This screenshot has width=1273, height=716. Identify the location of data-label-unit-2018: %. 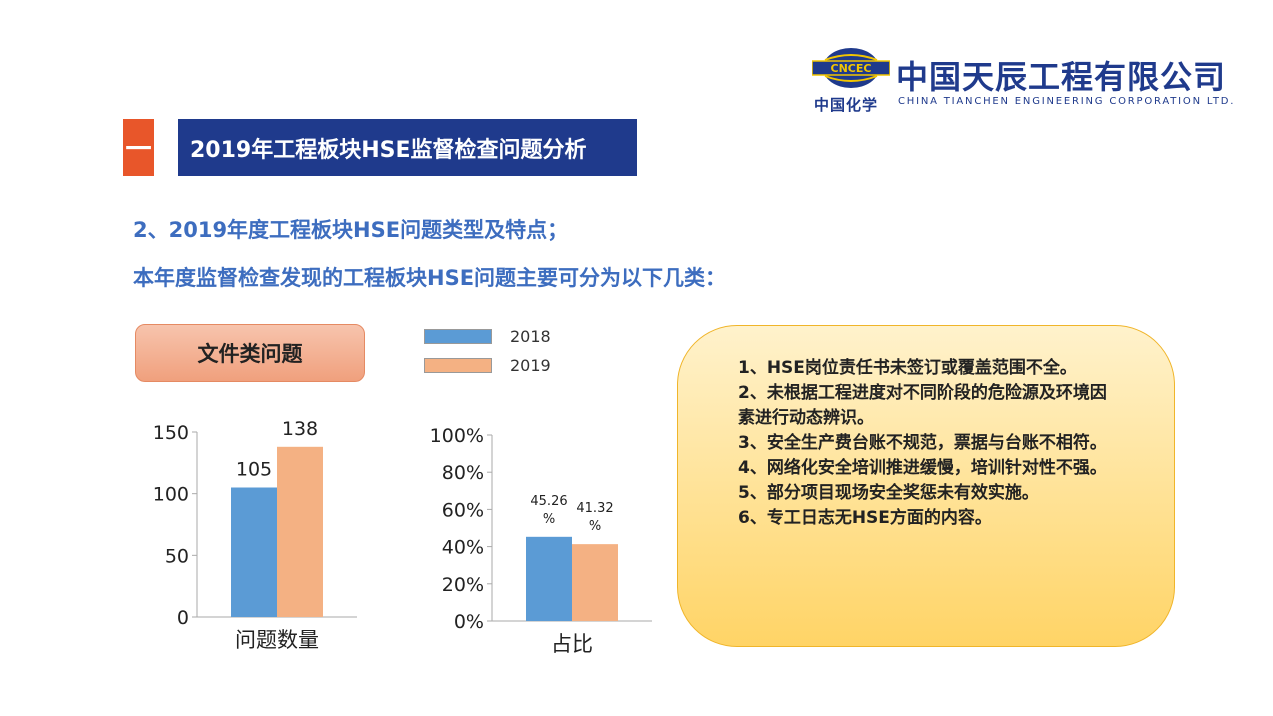
(549, 519).